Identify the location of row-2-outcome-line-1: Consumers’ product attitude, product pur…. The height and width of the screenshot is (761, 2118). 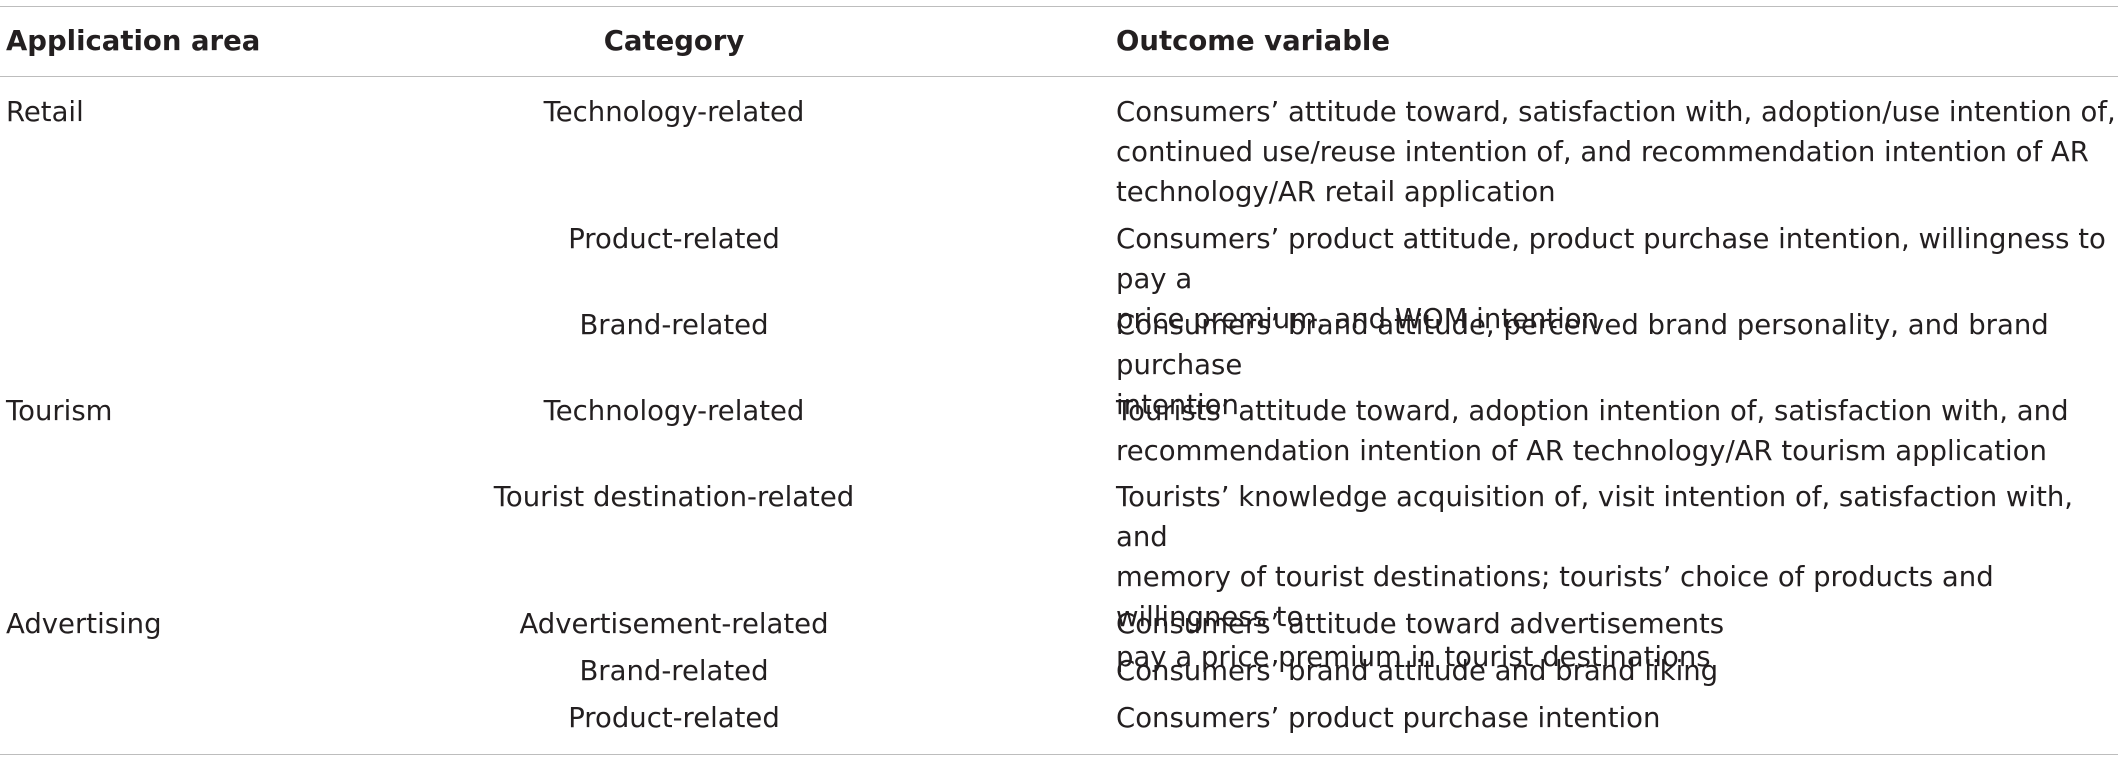
(1611, 259).